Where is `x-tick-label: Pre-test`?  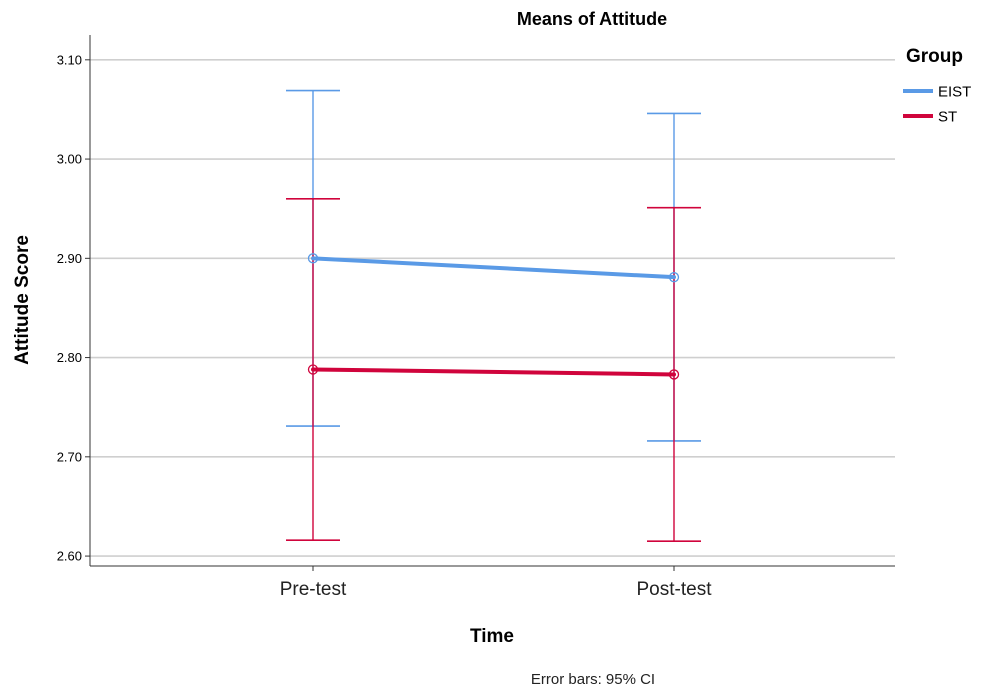 x-tick-label: Pre-test is located at coordinates (313, 589).